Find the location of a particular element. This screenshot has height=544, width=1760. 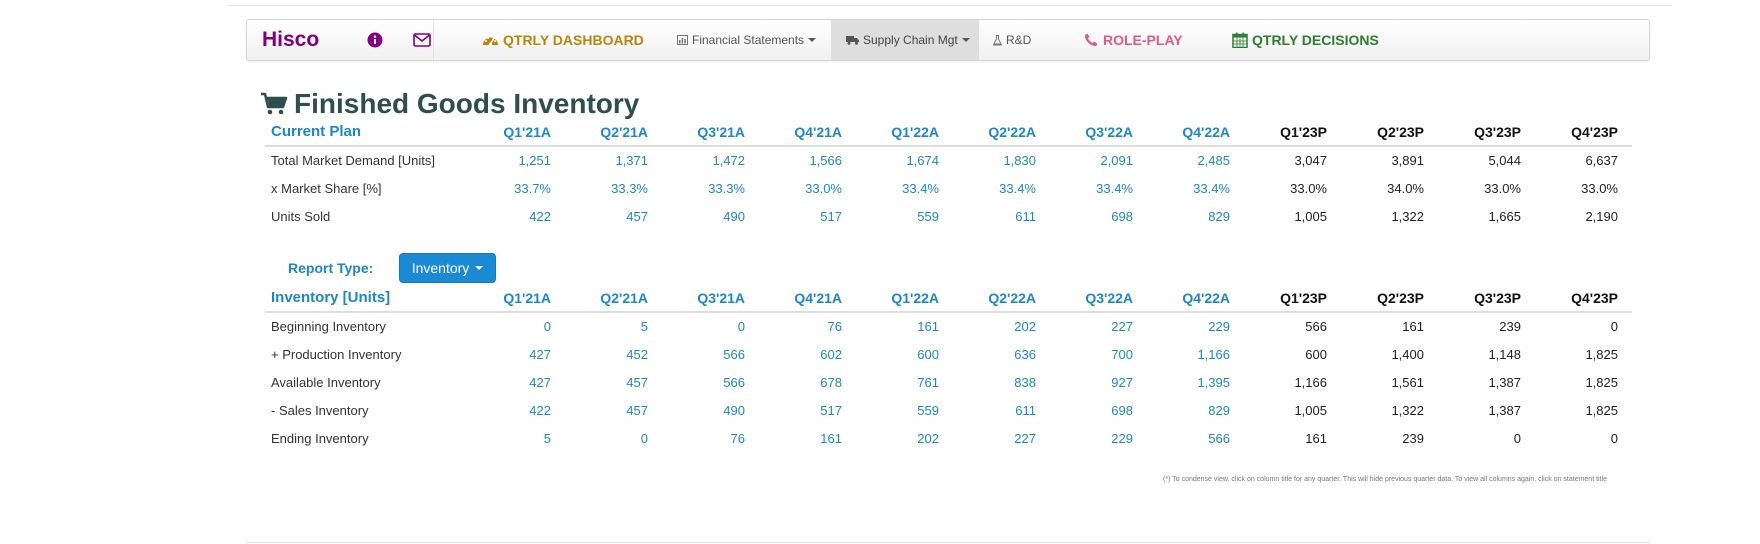

nav-supply-chain-mgt: Supply Chain Mgt is located at coordinates (905, 40).